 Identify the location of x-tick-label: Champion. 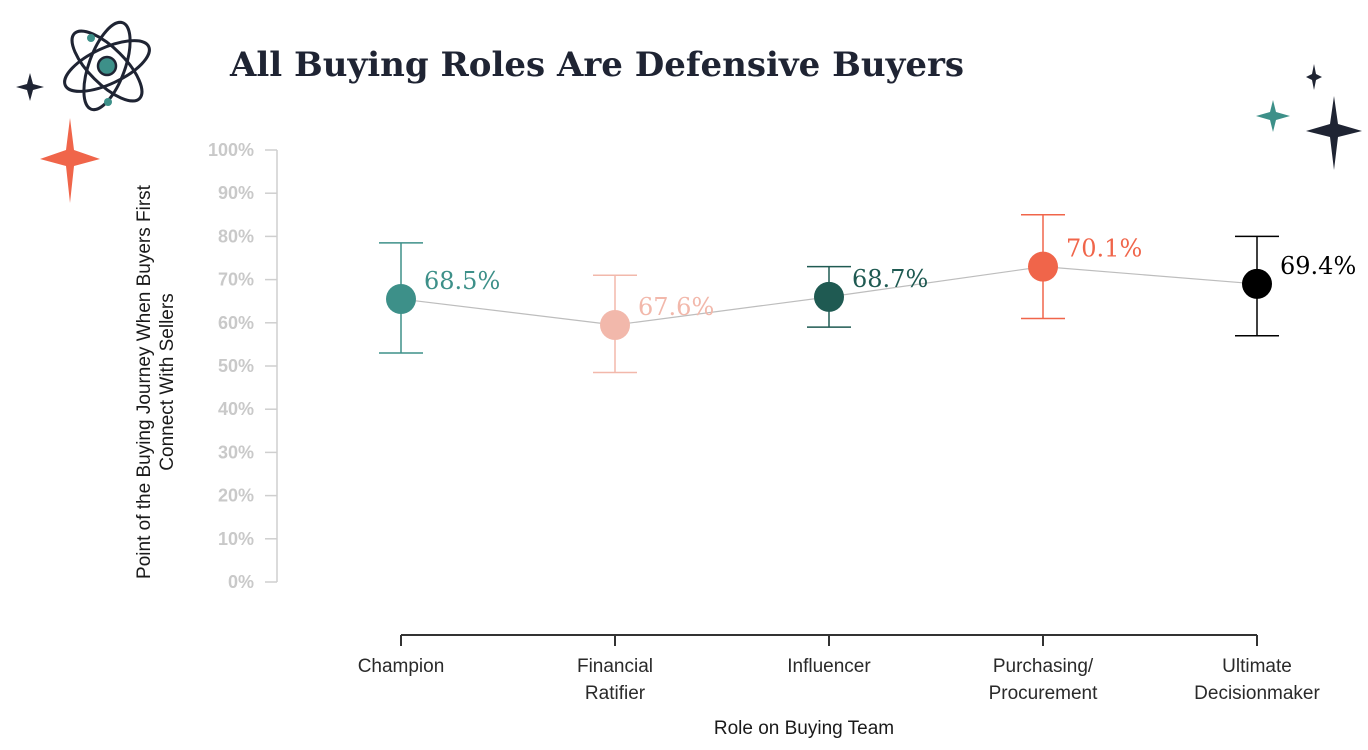
(401, 666).